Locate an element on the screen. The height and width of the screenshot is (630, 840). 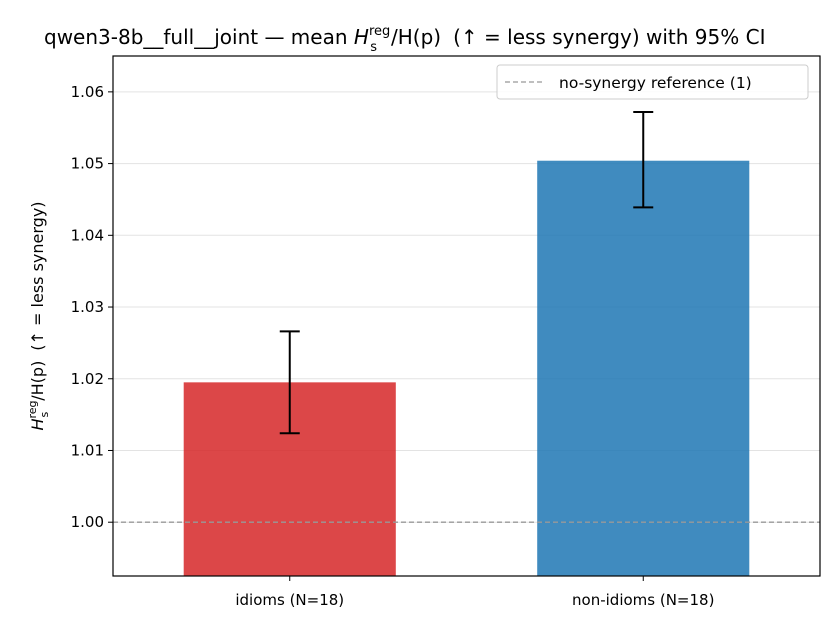
svg-text:Hregs/H(p)(↑ = less synergy): Hregs/H(p) (↑ = less synergy) is located at coordinates (38, 315).